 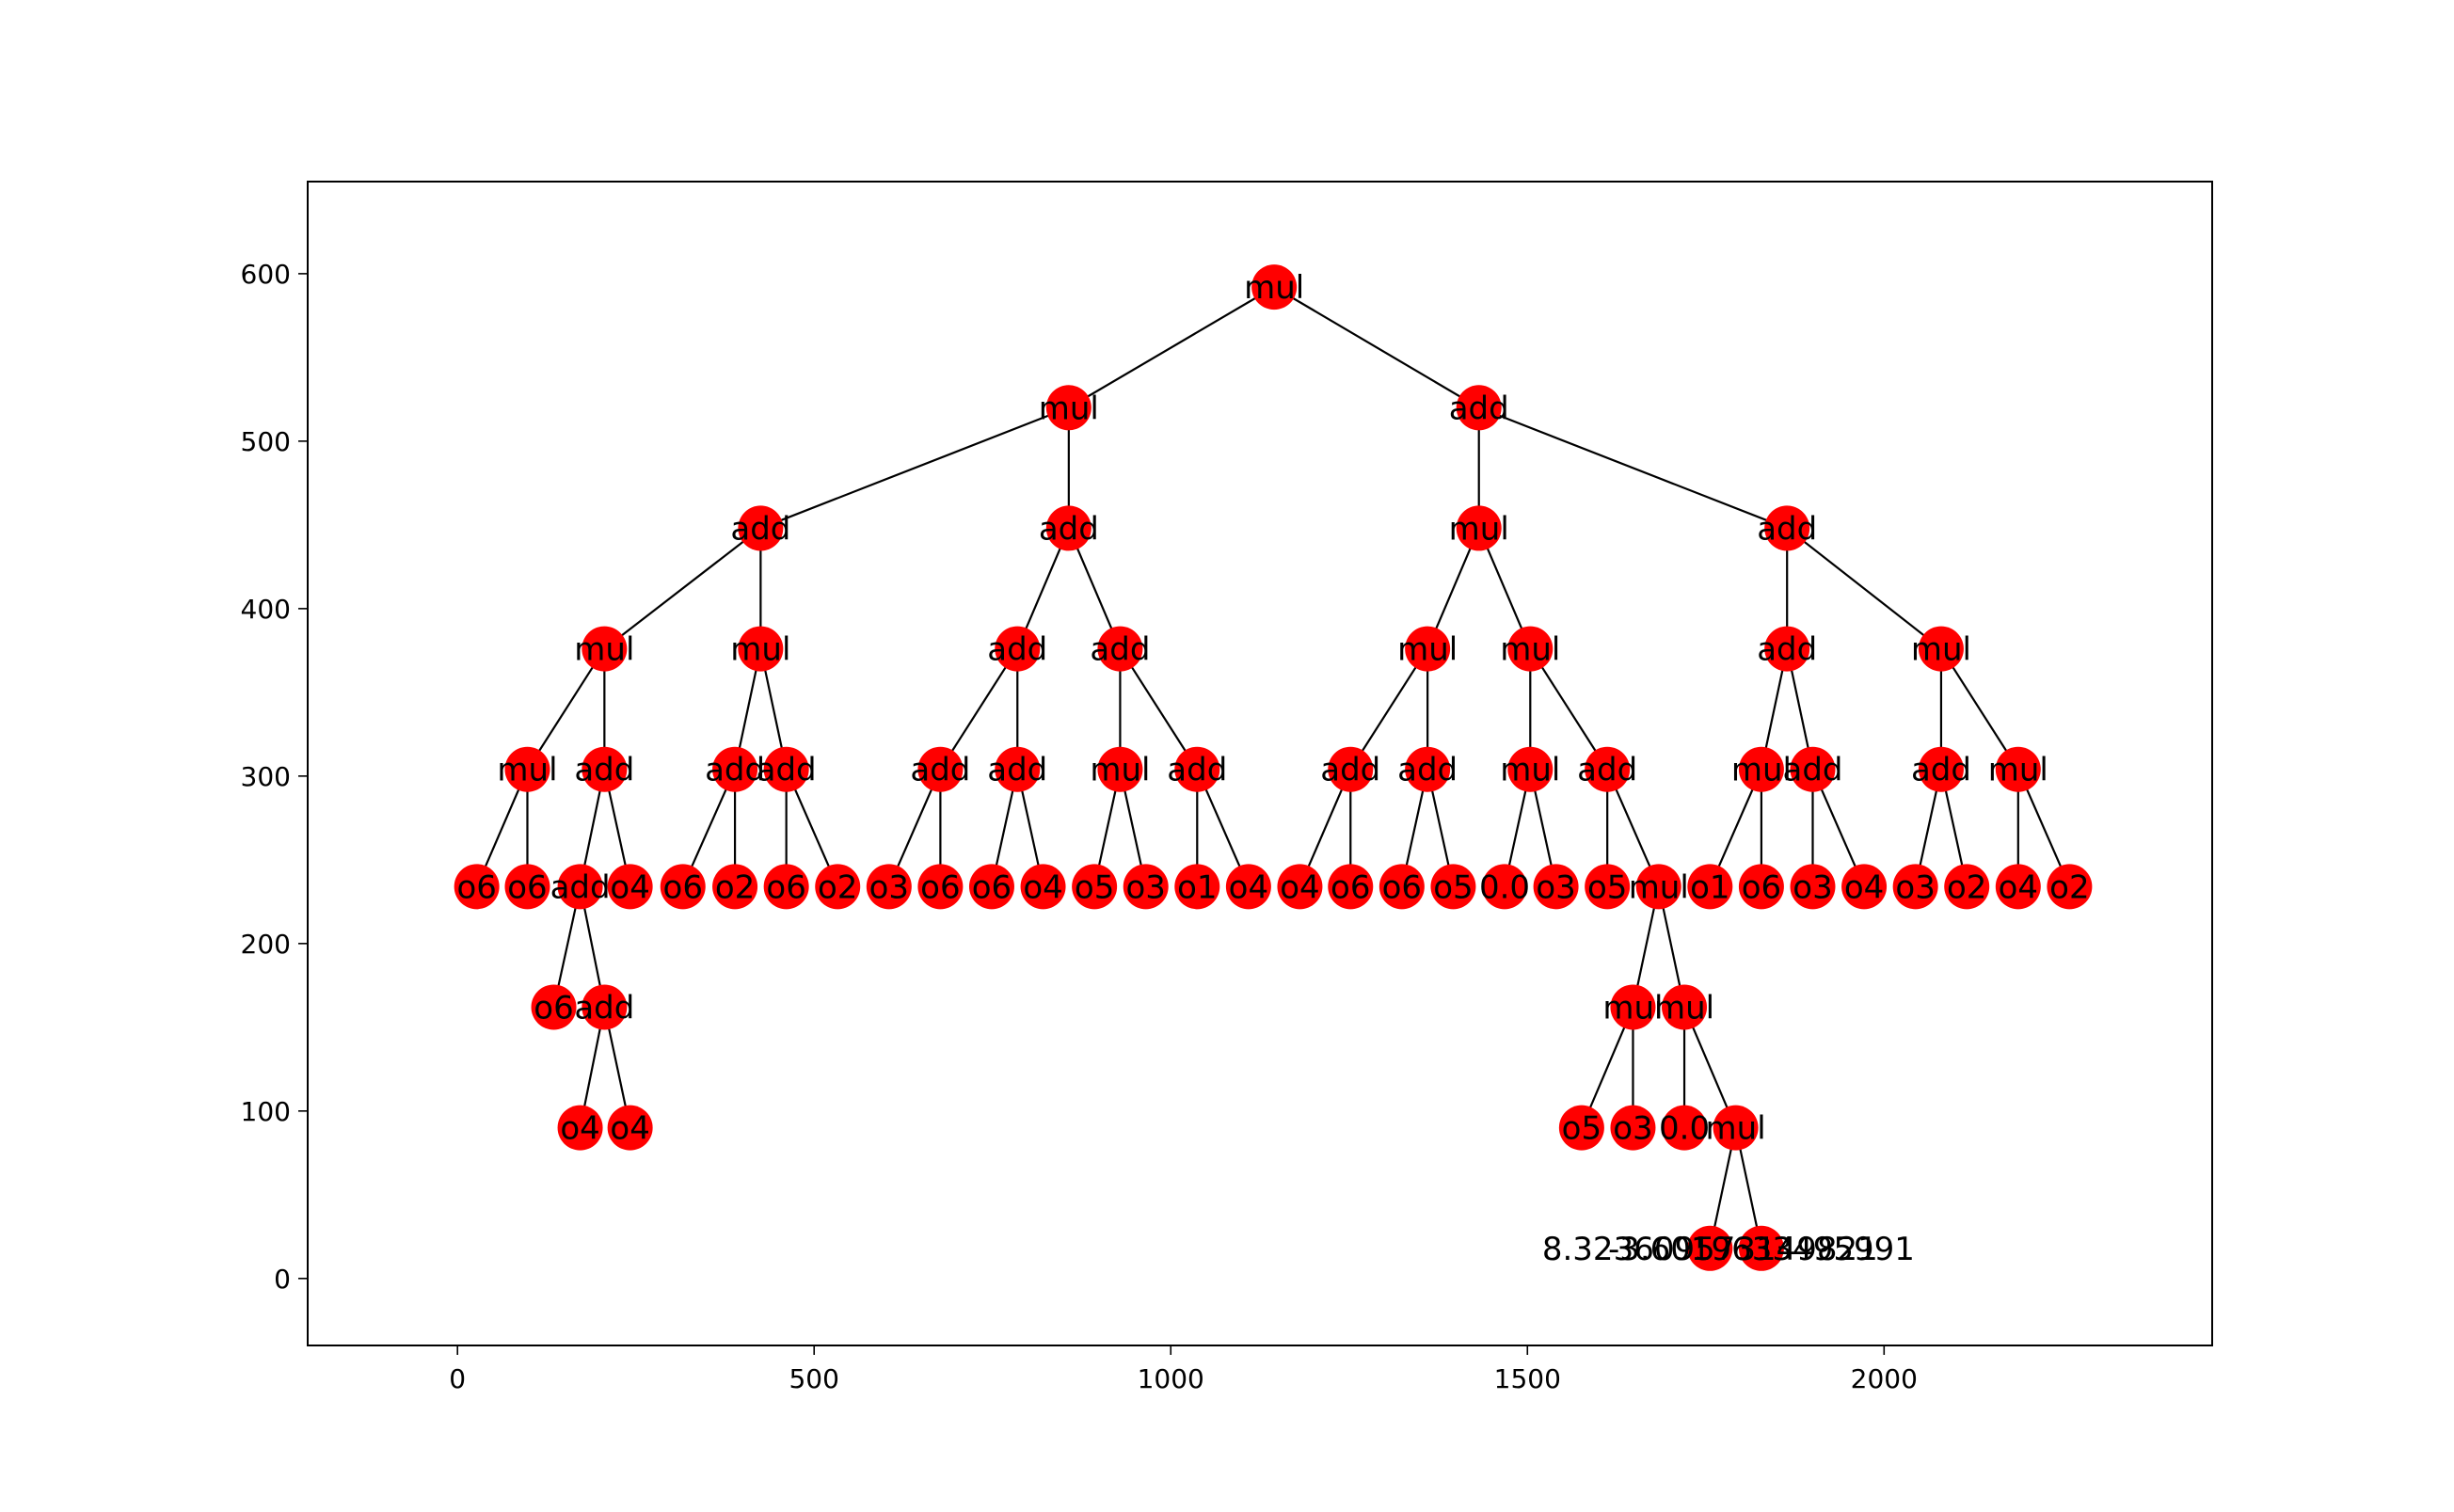 What do you see at coordinates (266, 442) in the screenshot?
I see `y-tick-label: 500` at bounding box center [266, 442].